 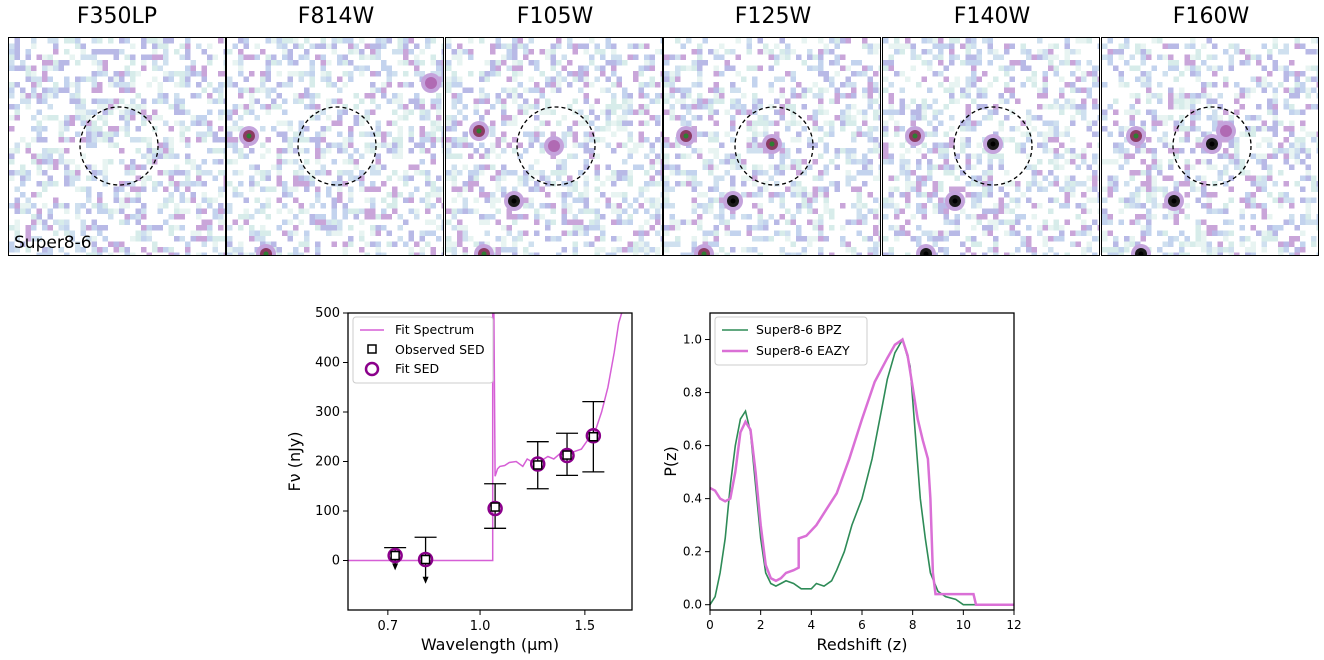 I want to click on fit-sed-point, so click(x=567, y=455).